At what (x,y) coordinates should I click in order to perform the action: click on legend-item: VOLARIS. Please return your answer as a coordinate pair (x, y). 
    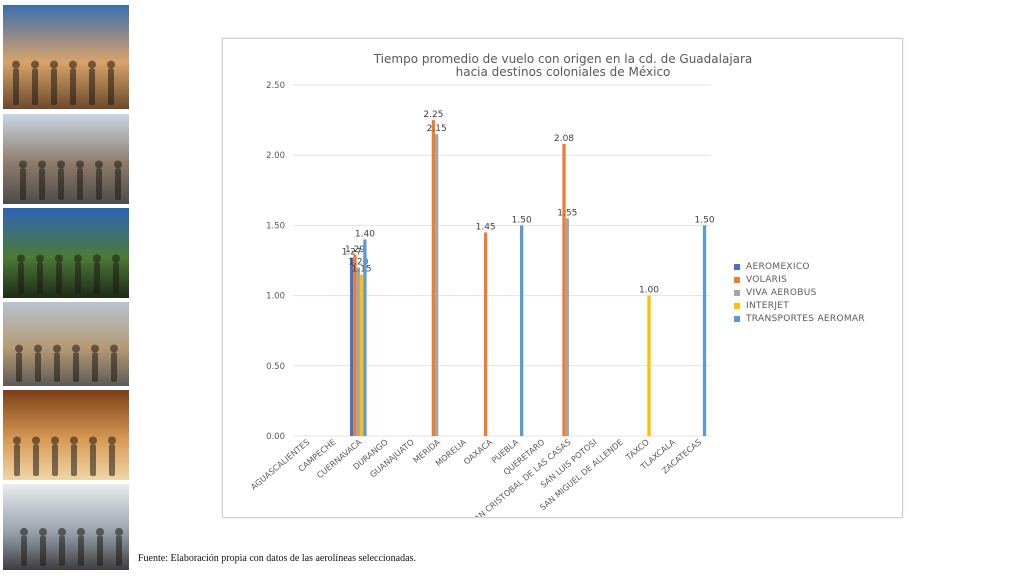
    Looking at the image, I should click on (799, 279).